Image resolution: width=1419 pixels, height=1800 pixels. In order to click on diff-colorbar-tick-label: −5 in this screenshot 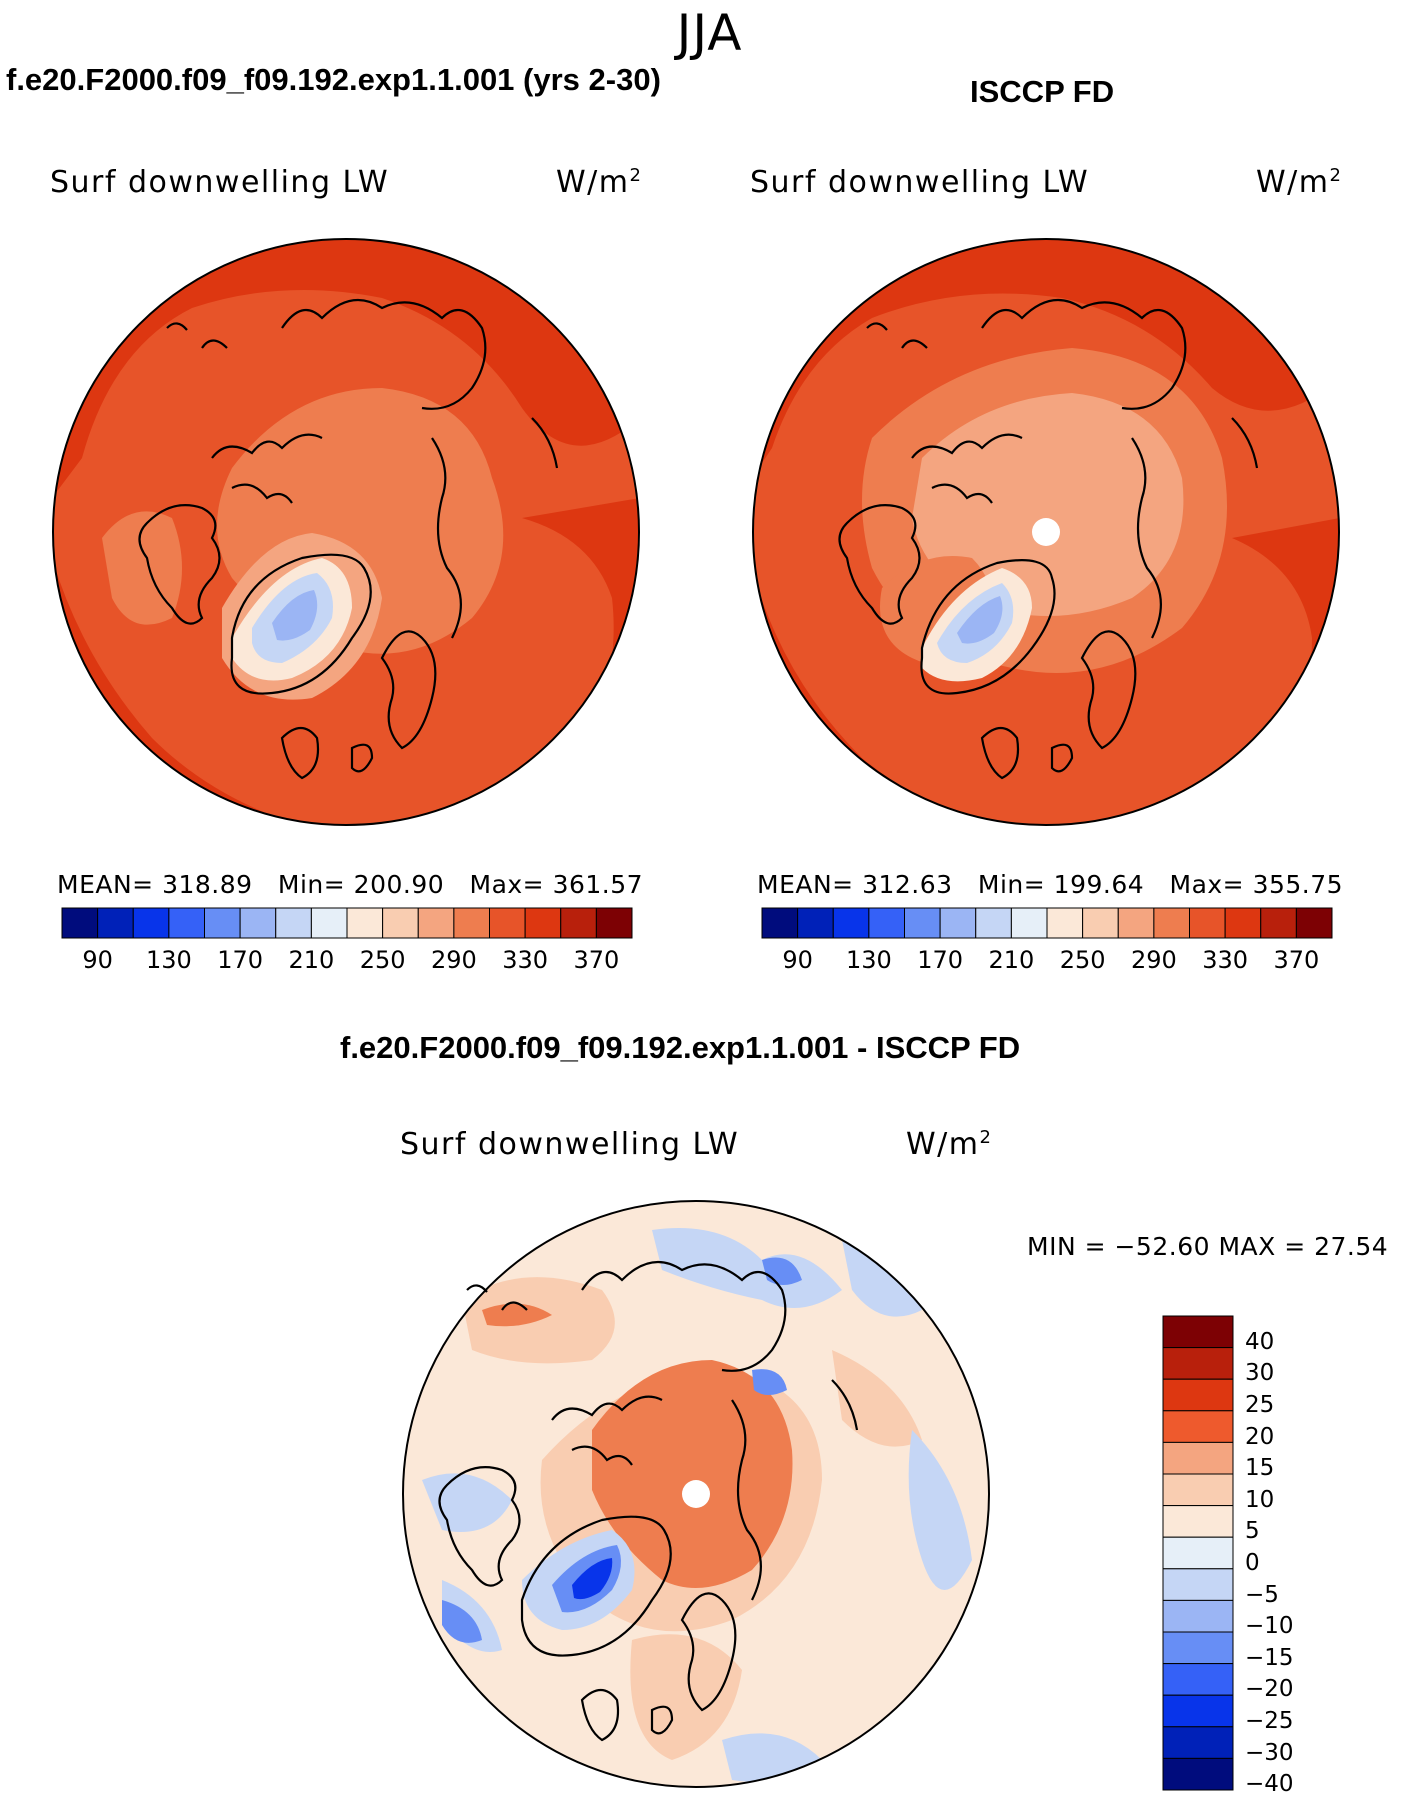, I will do `click(1262, 1594)`.